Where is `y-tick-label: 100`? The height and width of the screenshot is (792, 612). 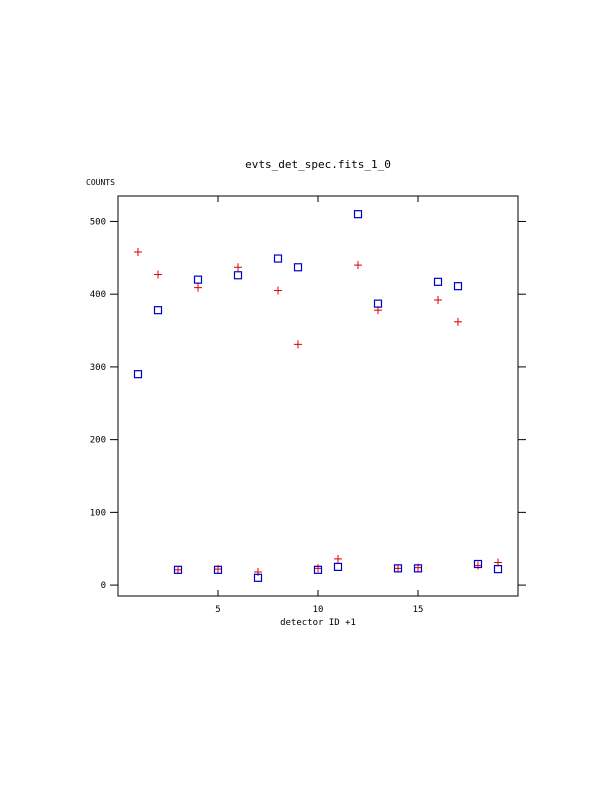 y-tick-label: 100 is located at coordinates (98, 513).